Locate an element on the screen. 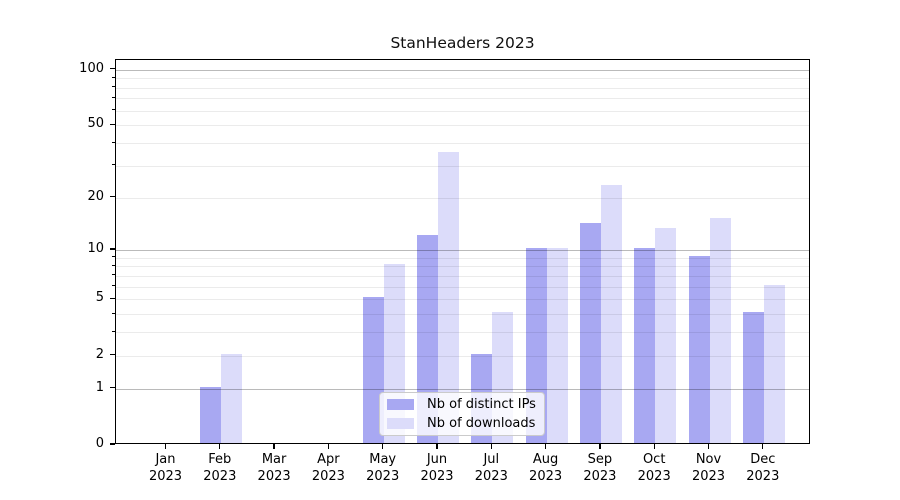 Image resolution: width=900 pixels, height=500 pixels. bar-sep-ips is located at coordinates (590, 332).